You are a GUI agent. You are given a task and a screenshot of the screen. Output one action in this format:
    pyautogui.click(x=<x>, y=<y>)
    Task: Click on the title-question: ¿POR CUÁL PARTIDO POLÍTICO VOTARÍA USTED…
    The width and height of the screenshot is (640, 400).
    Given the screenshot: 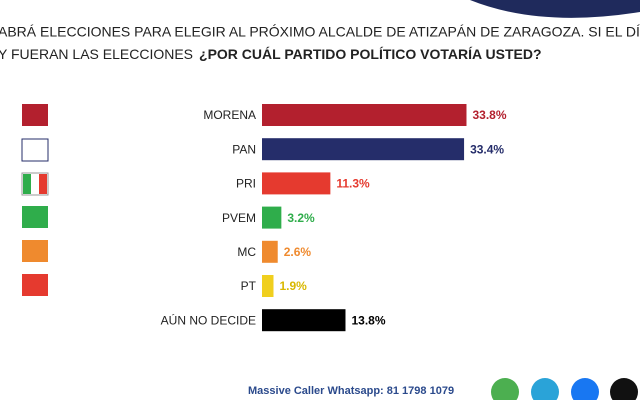 What is the action you would take?
    pyautogui.click(x=370, y=54)
    